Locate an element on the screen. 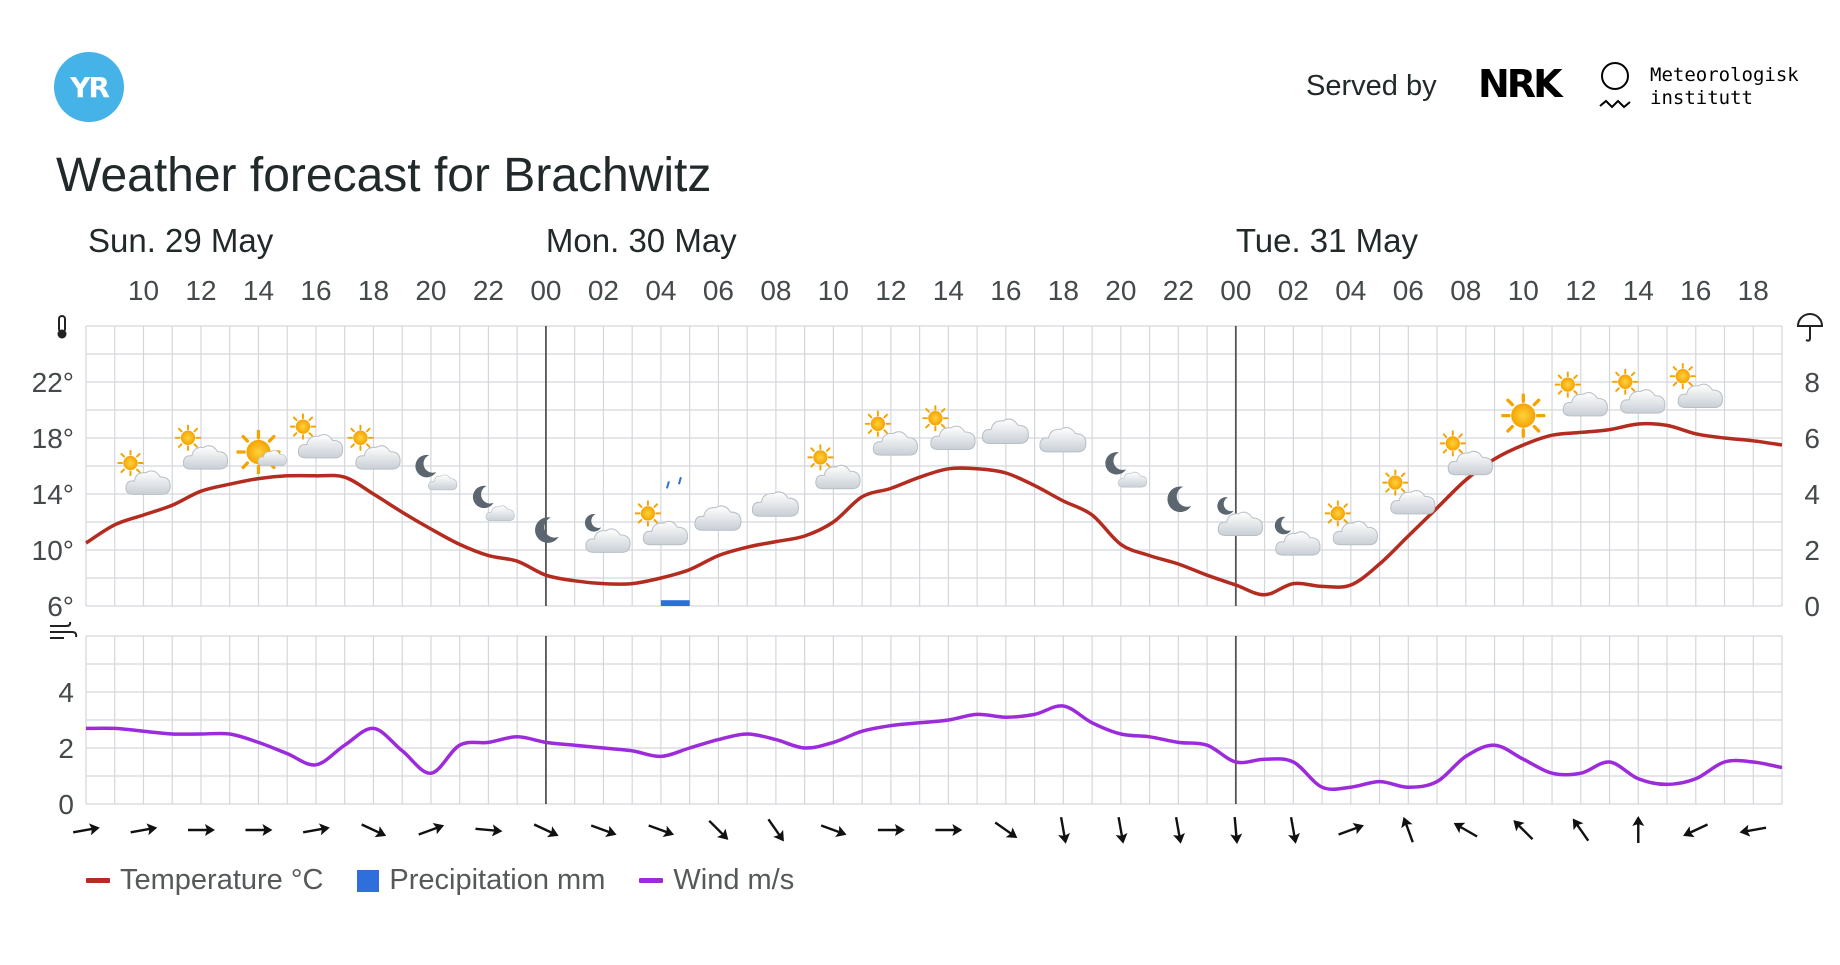 The height and width of the screenshot is (965, 1840). yr-logo-text: YR is located at coordinates (90, 87).